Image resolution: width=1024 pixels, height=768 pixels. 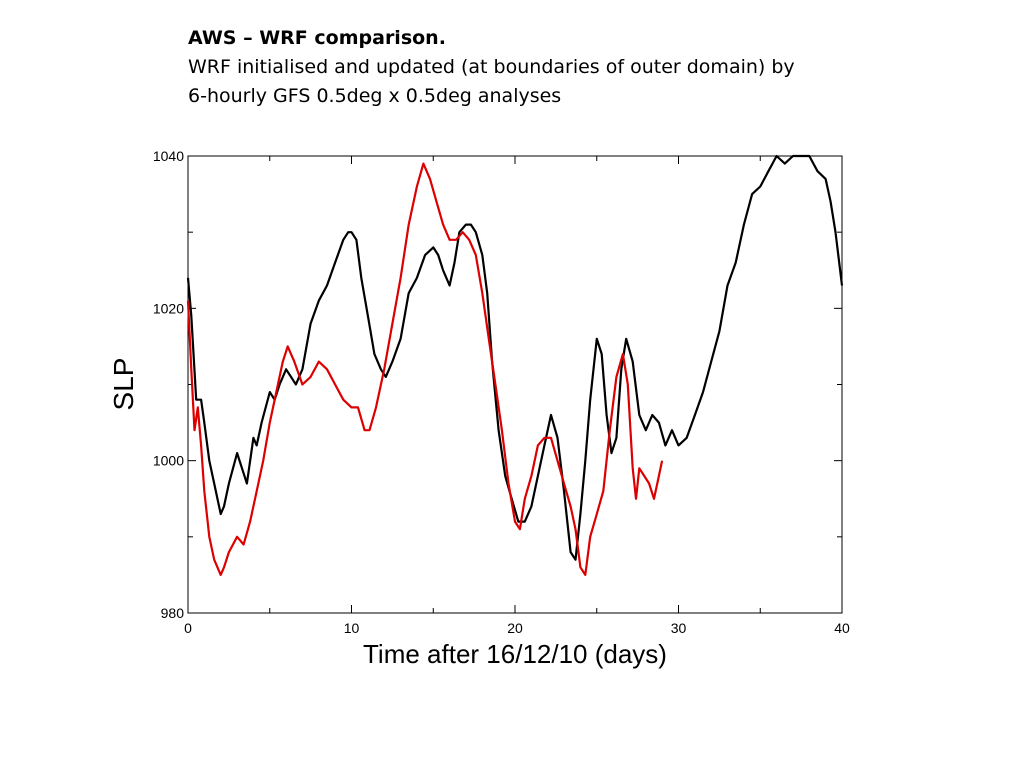 What do you see at coordinates (173, 613) in the screenshot?
I see `y-tick-label: 980` at bounding box center [173, 613].